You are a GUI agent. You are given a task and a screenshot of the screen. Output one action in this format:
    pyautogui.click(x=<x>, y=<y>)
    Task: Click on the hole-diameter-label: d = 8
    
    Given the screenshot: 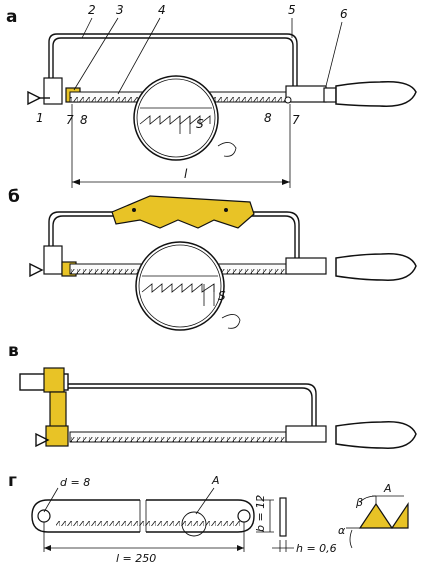 What is the action you would take?
    pyautogui.click(x=75, y=482)
    